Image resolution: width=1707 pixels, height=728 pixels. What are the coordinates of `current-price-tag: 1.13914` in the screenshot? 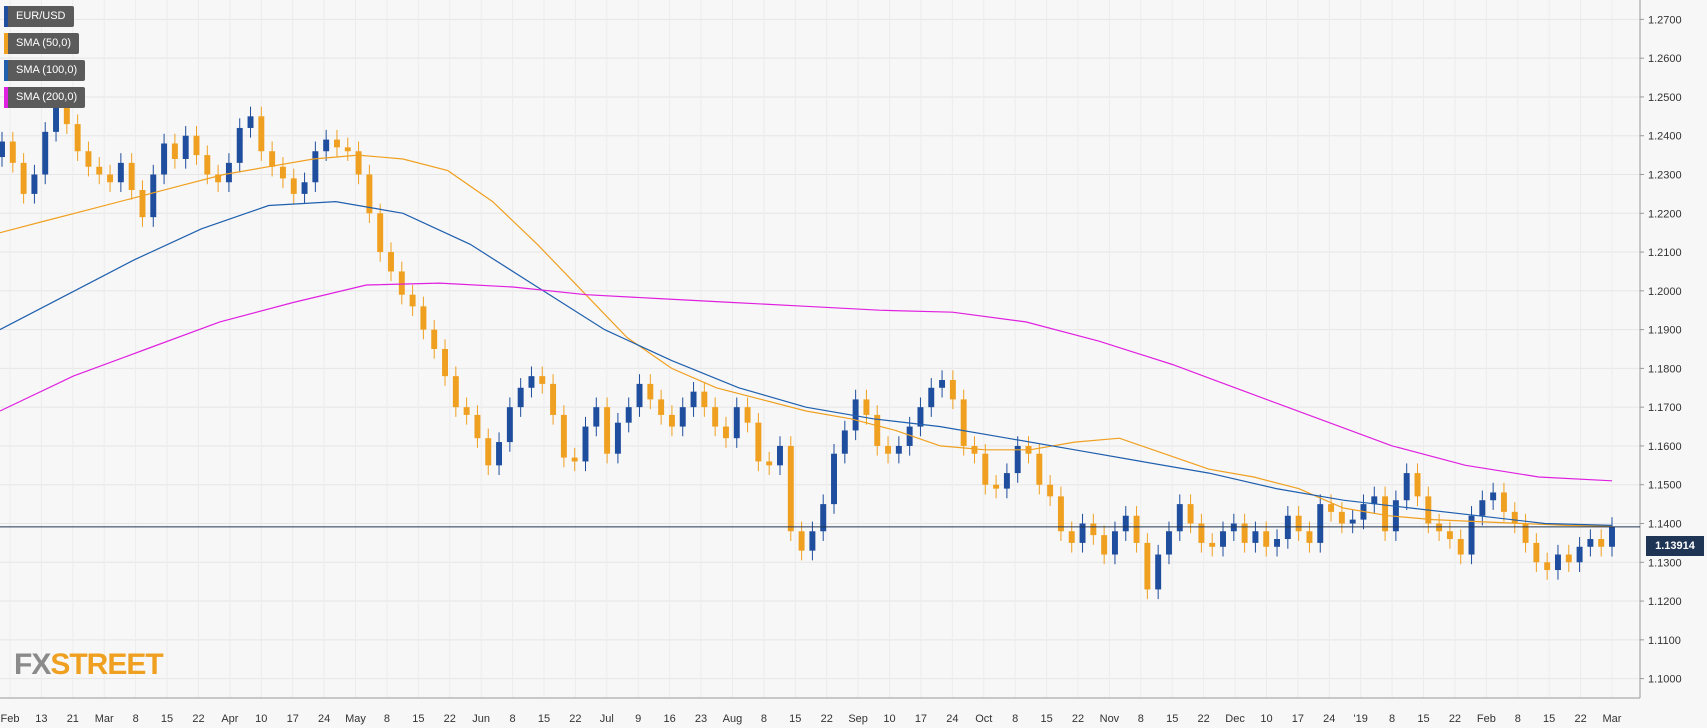 It's located at (1675, 546).